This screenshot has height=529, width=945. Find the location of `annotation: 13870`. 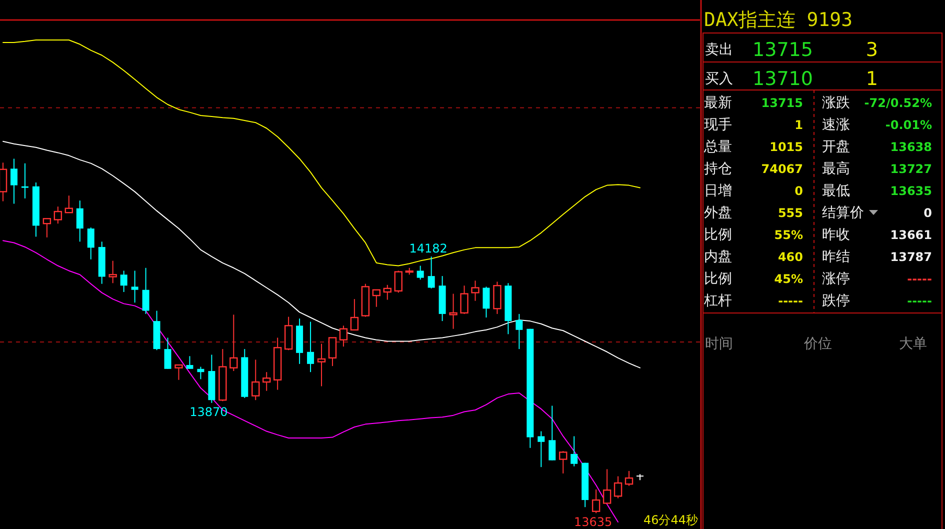

annotation: 13870 is located at coordinates (209, 411).